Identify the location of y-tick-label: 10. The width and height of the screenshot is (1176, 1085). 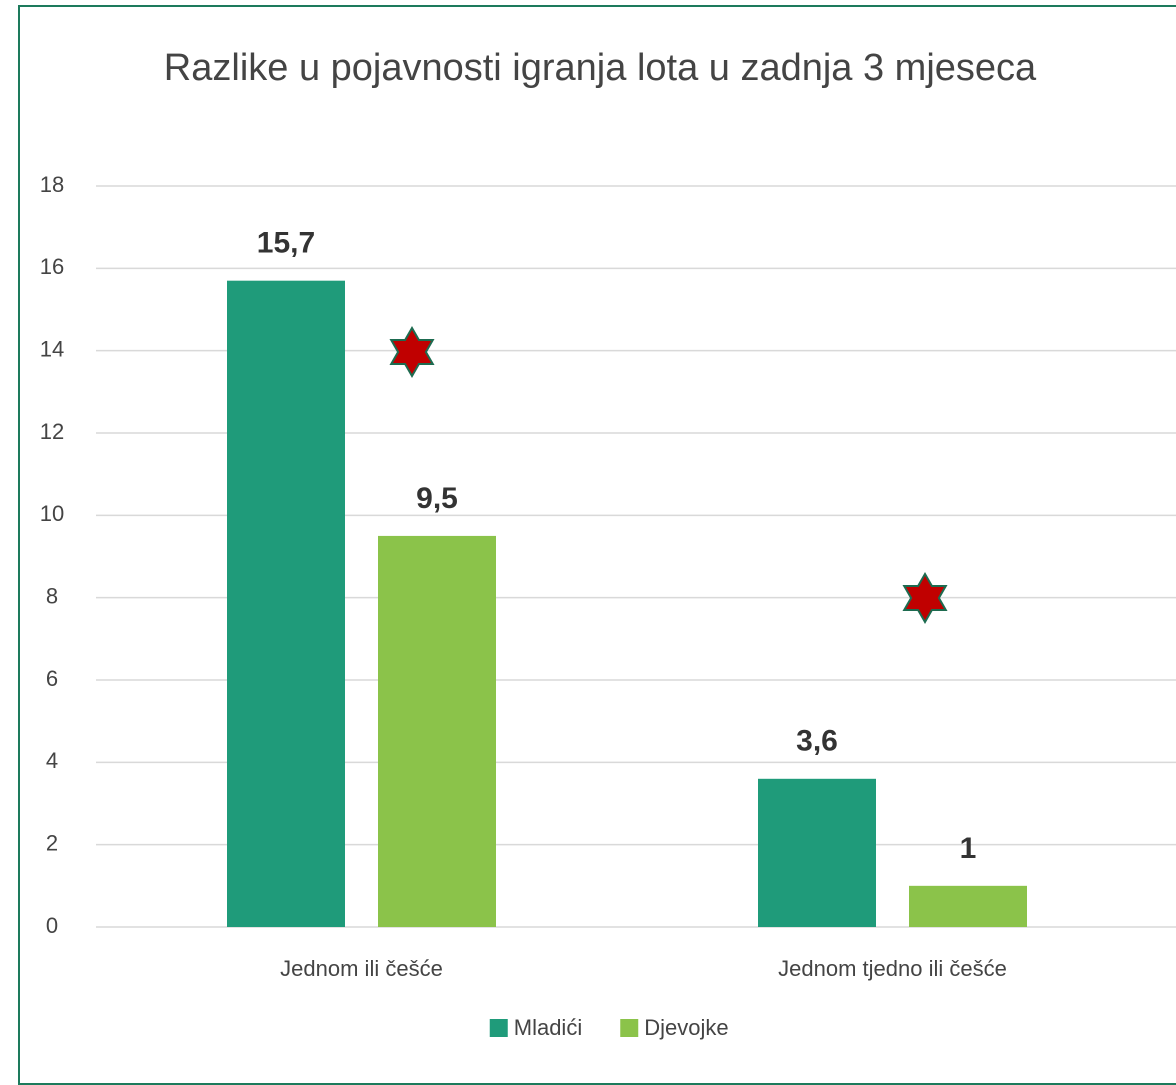
(52, 513).